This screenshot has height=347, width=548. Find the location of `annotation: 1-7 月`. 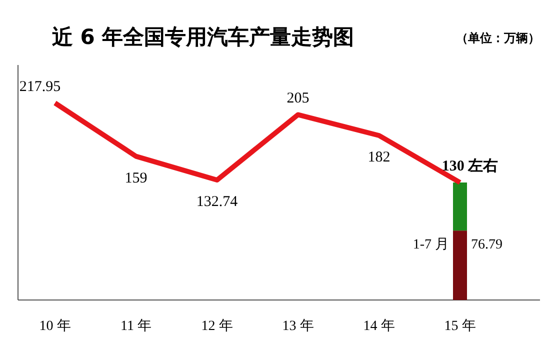

annotation: 1-7 月 is located at coordinates (430, 245).